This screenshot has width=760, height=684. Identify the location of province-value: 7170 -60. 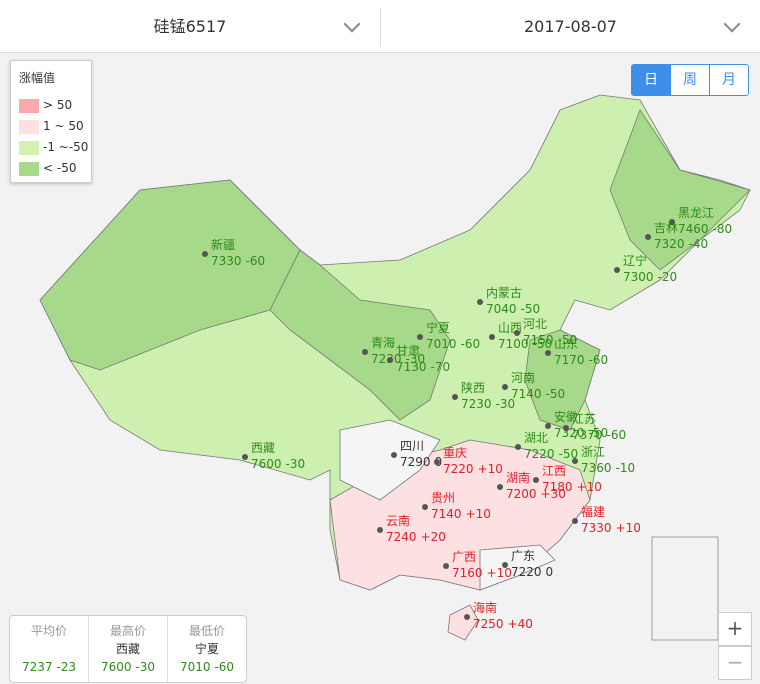
(581, 360).